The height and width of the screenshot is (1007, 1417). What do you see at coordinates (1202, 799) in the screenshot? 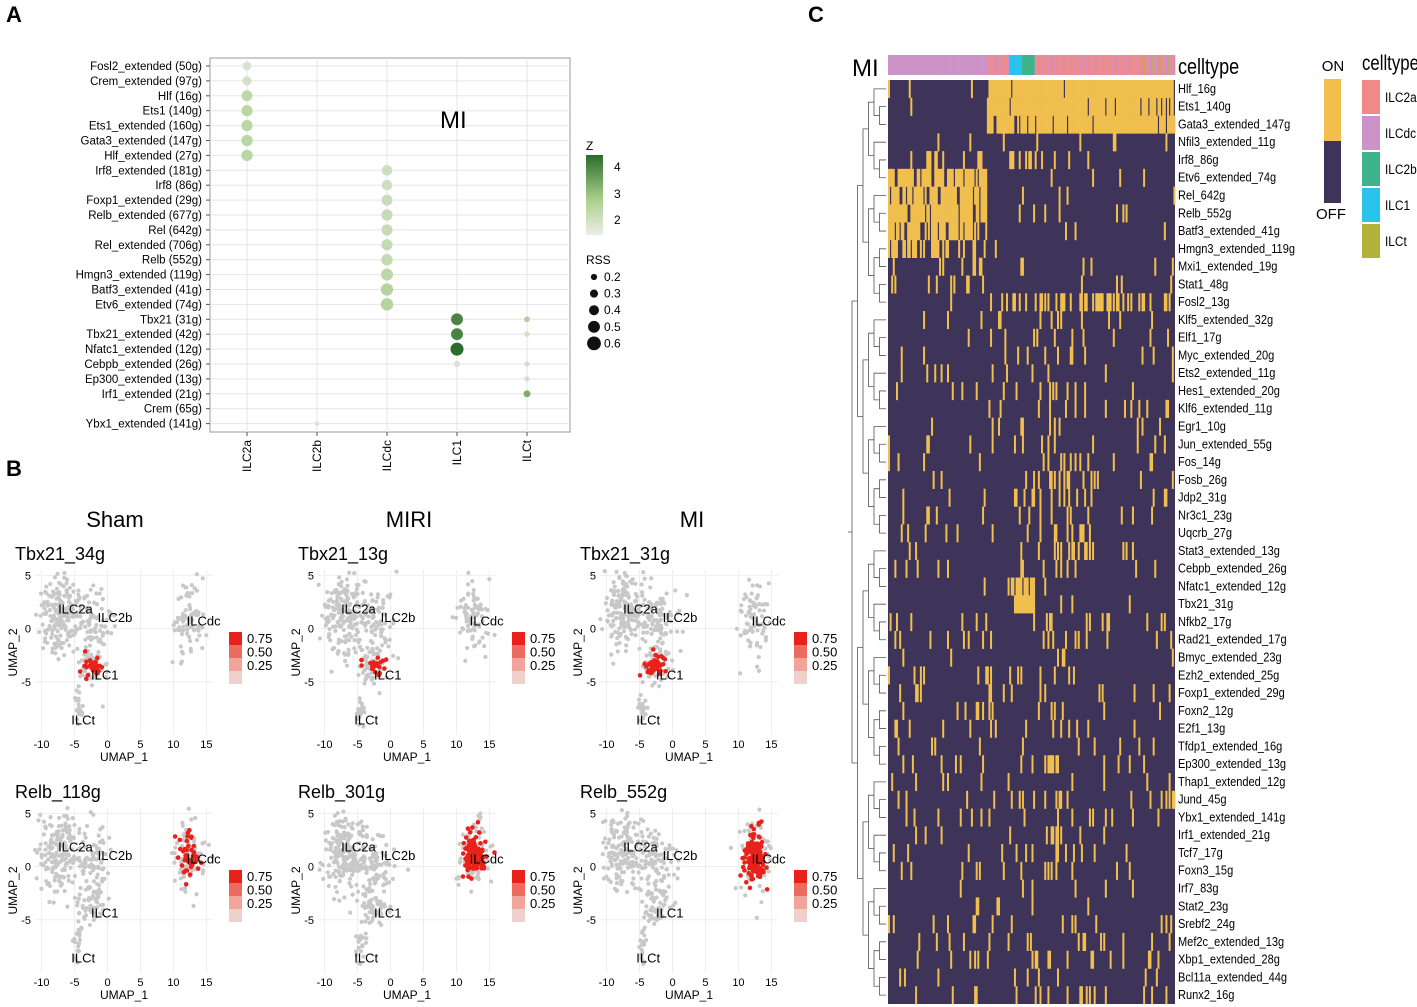
I see `heatmap-row-label: Jund_45g` at bounding box center [1202, 799].